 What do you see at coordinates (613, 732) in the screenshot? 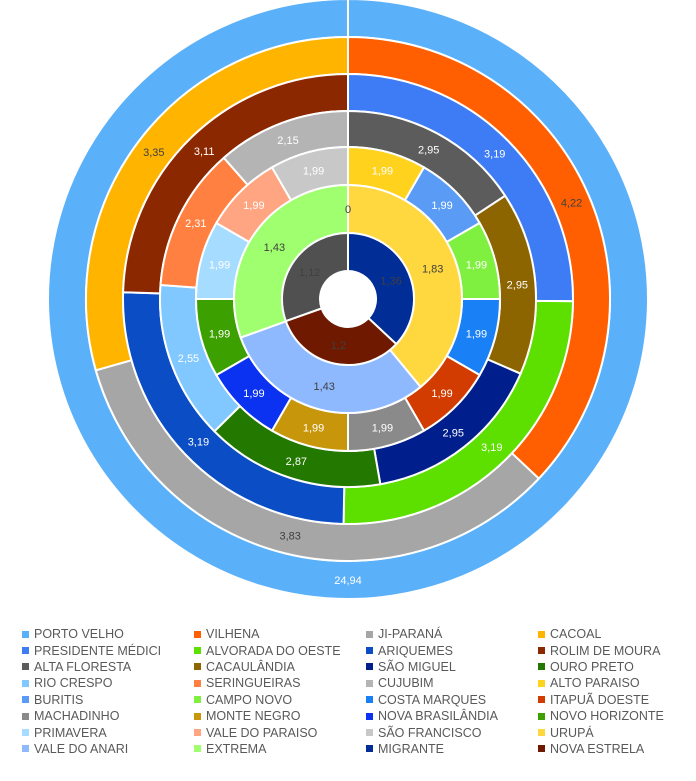
I see `legend-item-urupa: URUPÁ` at bounding box center [613, 732].